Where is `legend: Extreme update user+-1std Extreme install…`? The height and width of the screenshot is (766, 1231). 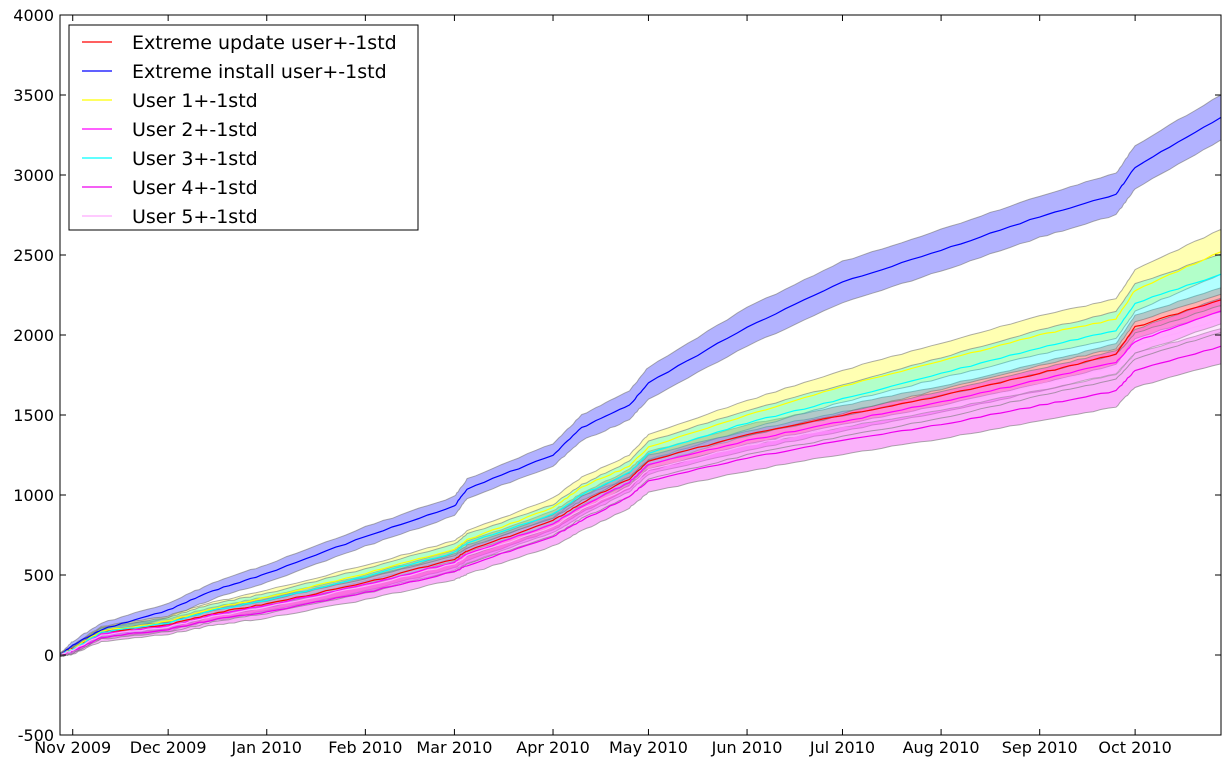
legend: Extreme update user+-1std Extreme install… is located at coordinates (243, 127).